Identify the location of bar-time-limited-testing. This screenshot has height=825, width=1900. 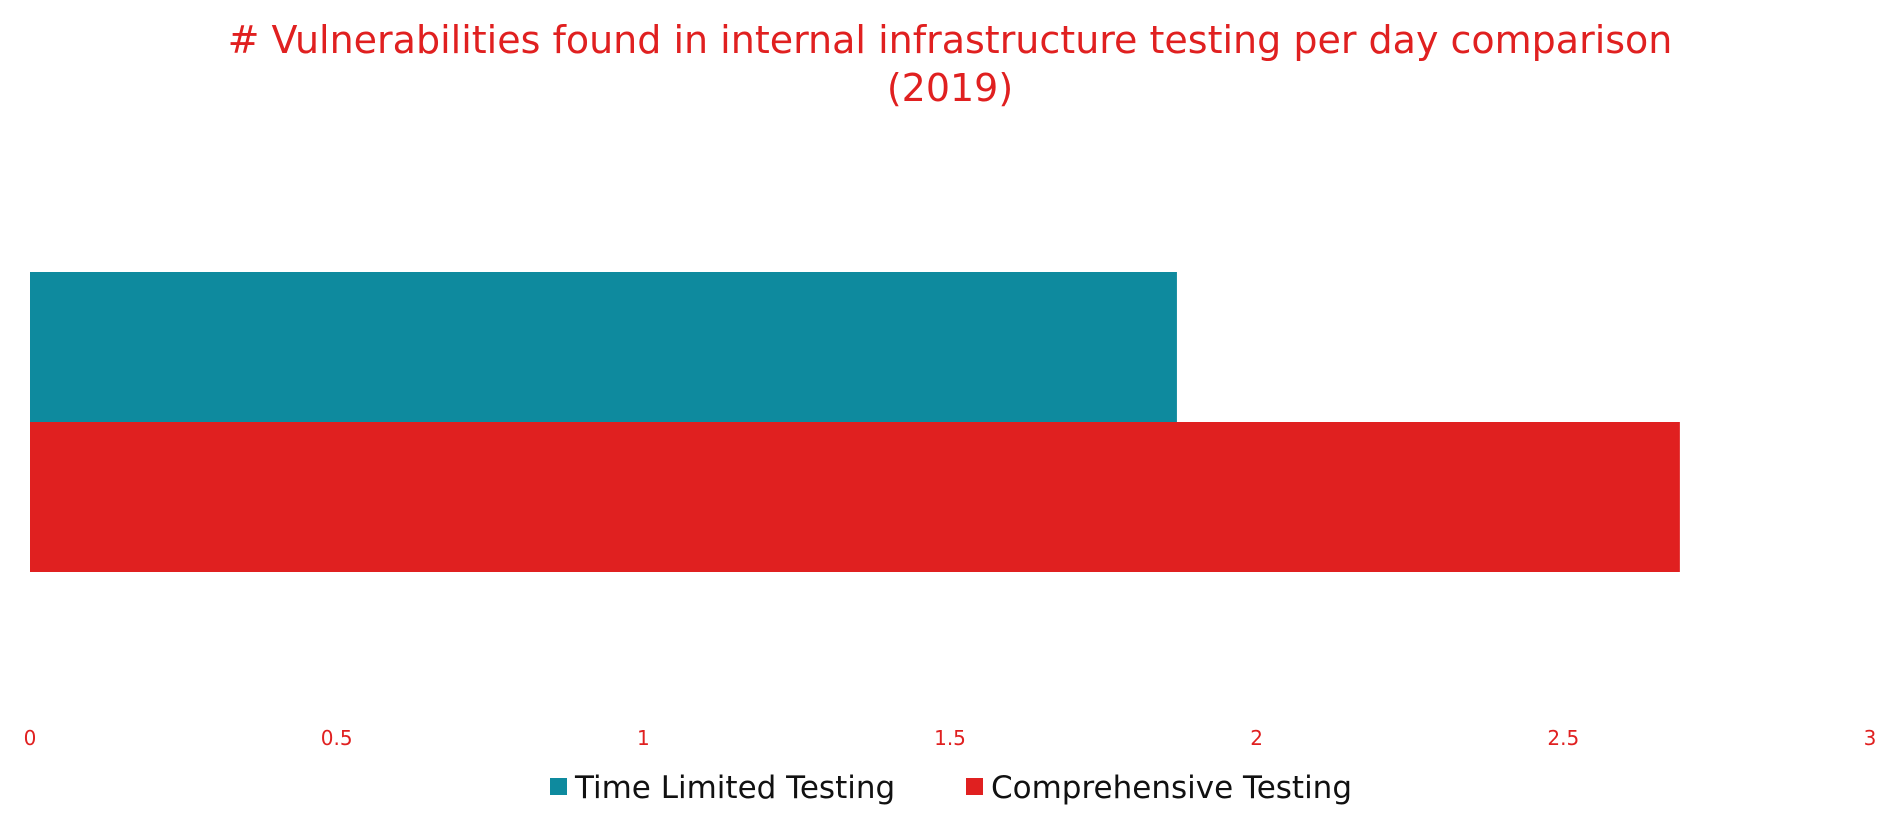
(603, 347).